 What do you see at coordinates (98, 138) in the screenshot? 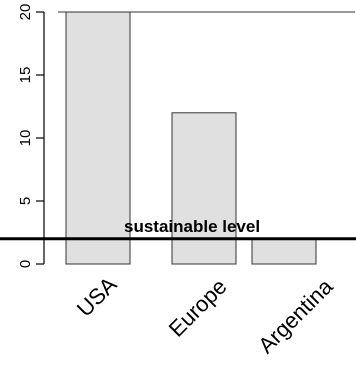
I see `bar-usa` at bounding box center [98, 138].